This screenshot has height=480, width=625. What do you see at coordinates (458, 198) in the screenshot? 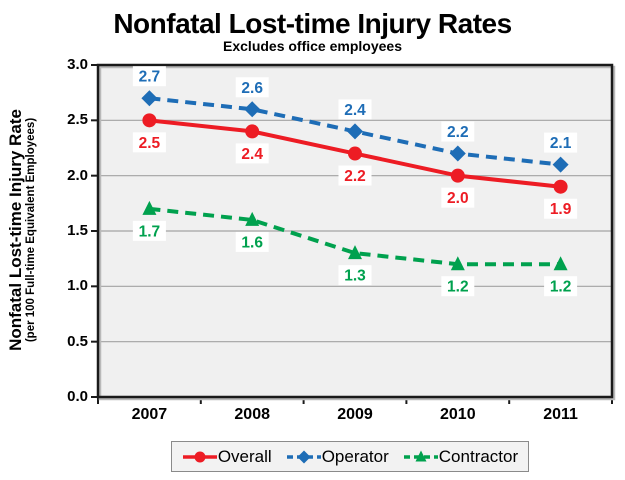
I see `svg-text: 2.0` at bounding box center [458, 198].